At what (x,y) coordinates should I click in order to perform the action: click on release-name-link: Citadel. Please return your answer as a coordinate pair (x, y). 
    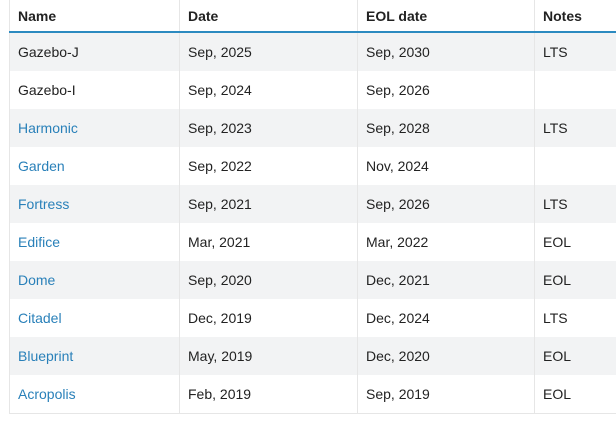
    Looking at the image, I should click on (40, 318).